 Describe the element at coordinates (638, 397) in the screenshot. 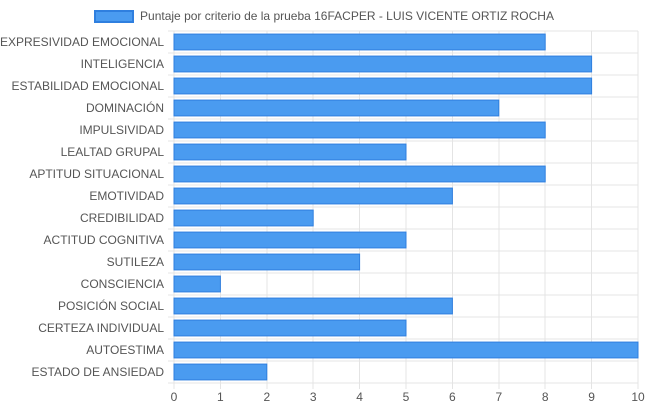

I see `x-tick-label: 10` at that location.